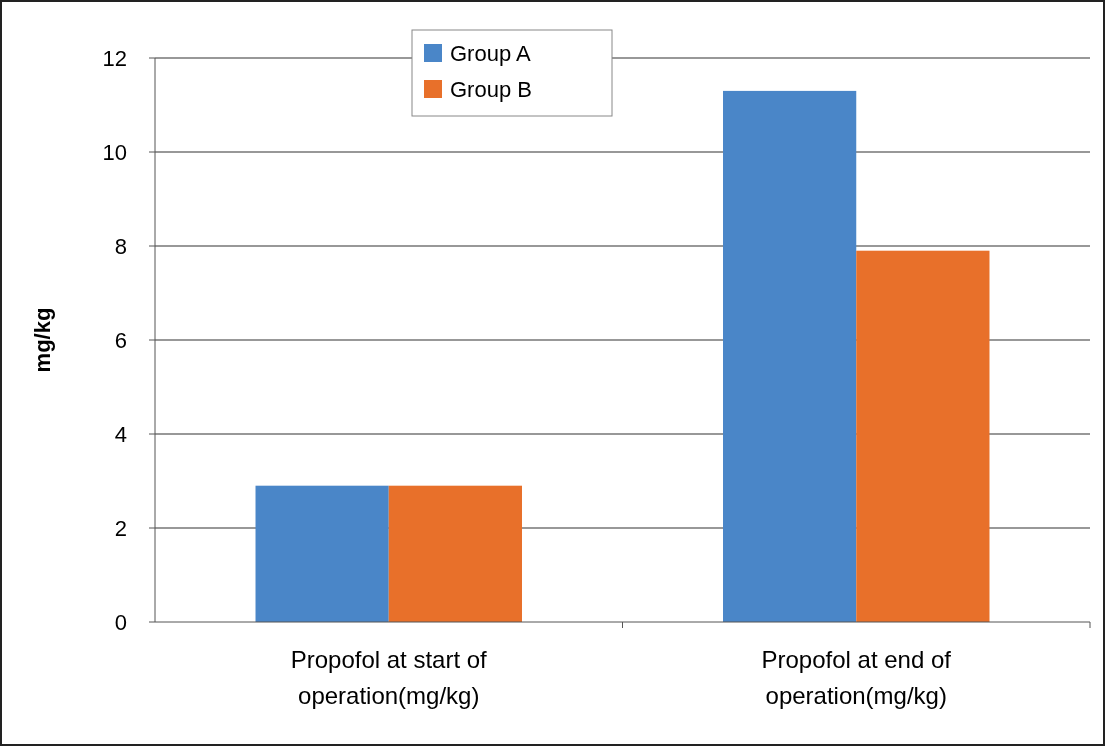 This screenshot has height=746, width=1105. Describe the element at coordinates (114, 152) in the screenshot. I see `y-tick-label: 10` at that location.